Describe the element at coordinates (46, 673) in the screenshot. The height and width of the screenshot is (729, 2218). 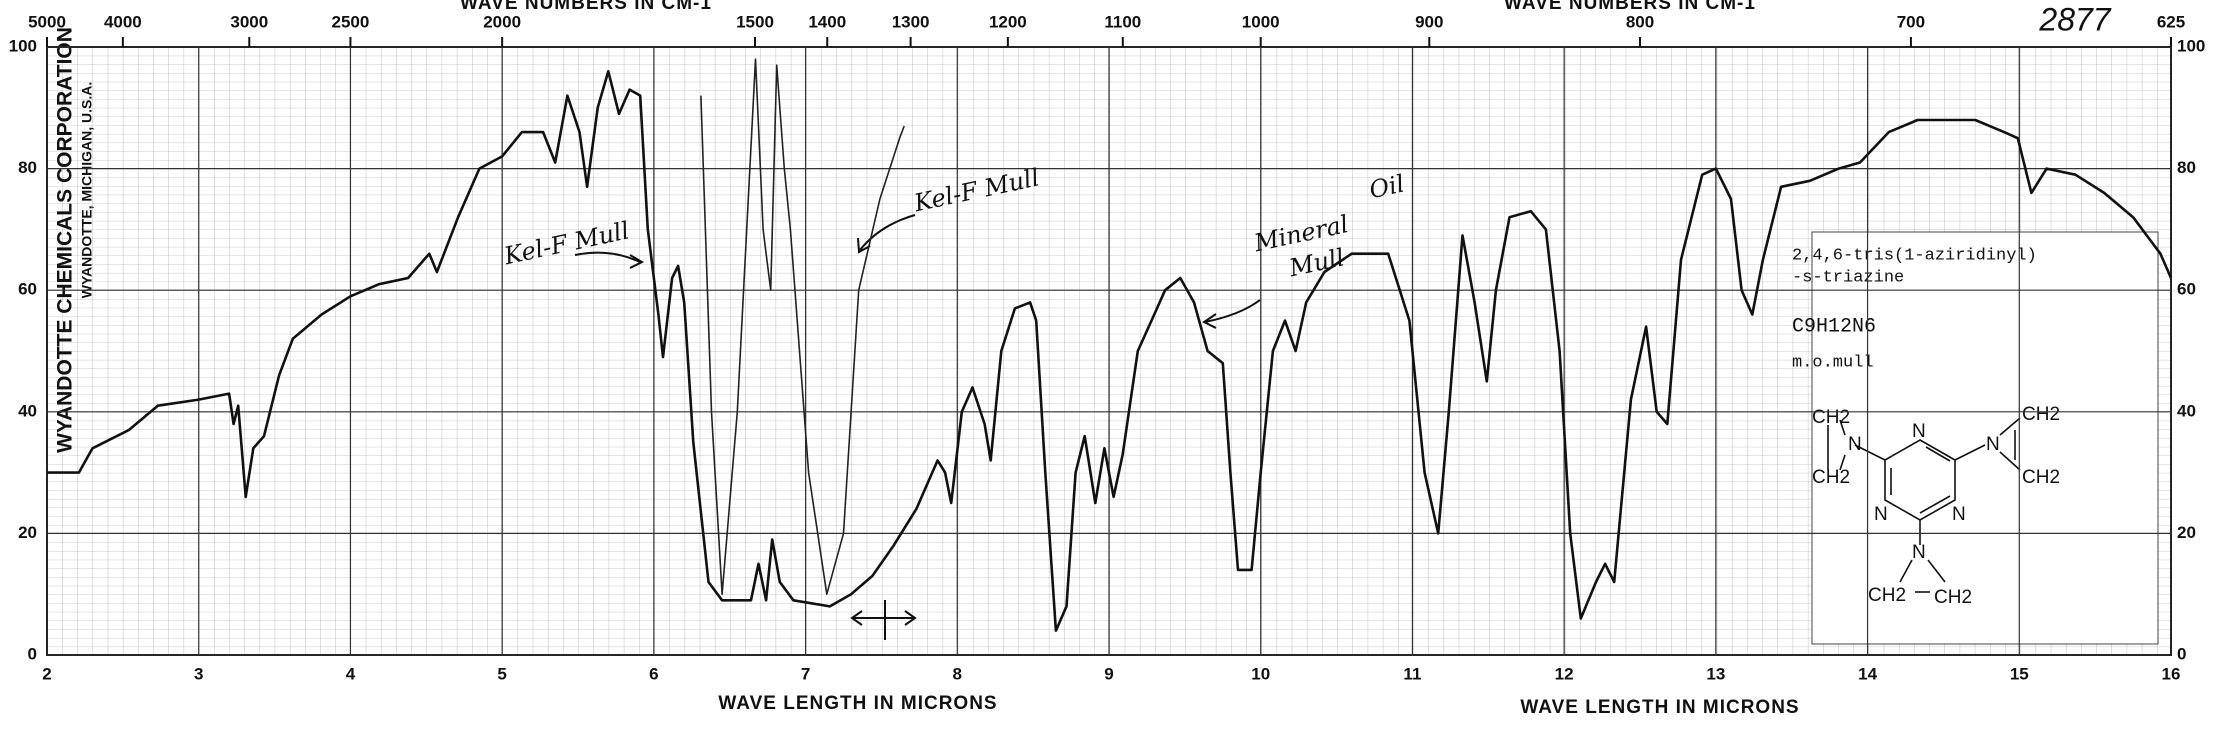
I see `x-tick-label: 2` at that location.